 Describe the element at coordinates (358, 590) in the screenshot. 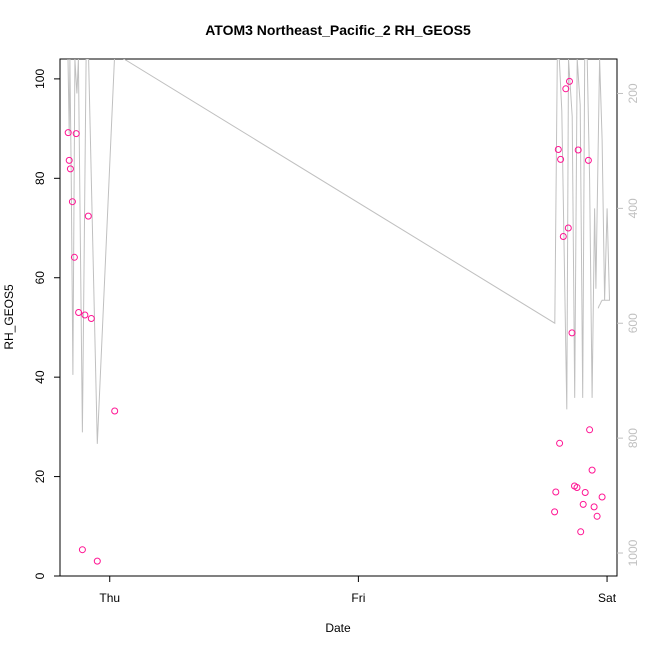

I see `x-axis: Thu Fri Sat` at that location.